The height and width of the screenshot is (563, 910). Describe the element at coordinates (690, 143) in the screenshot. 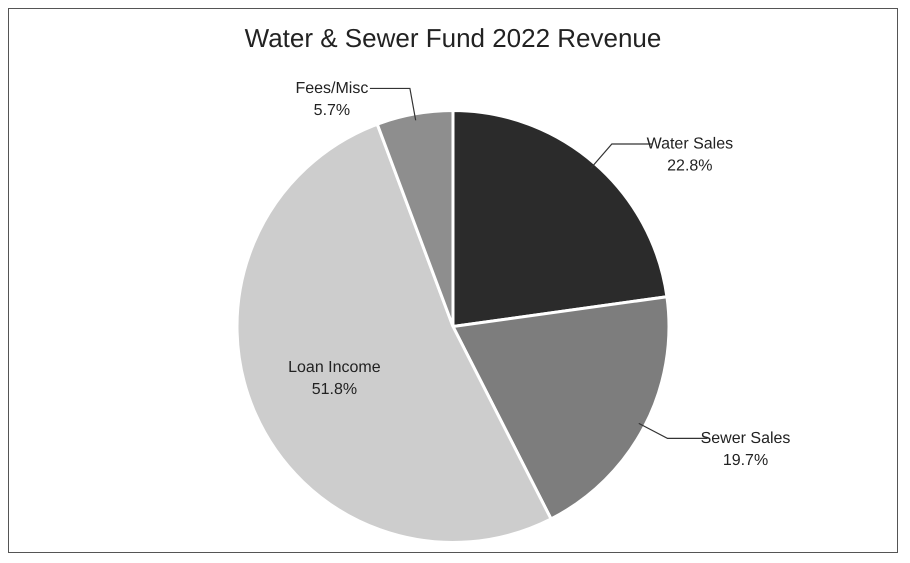

I see `slice-label: Water Sales` at that location.